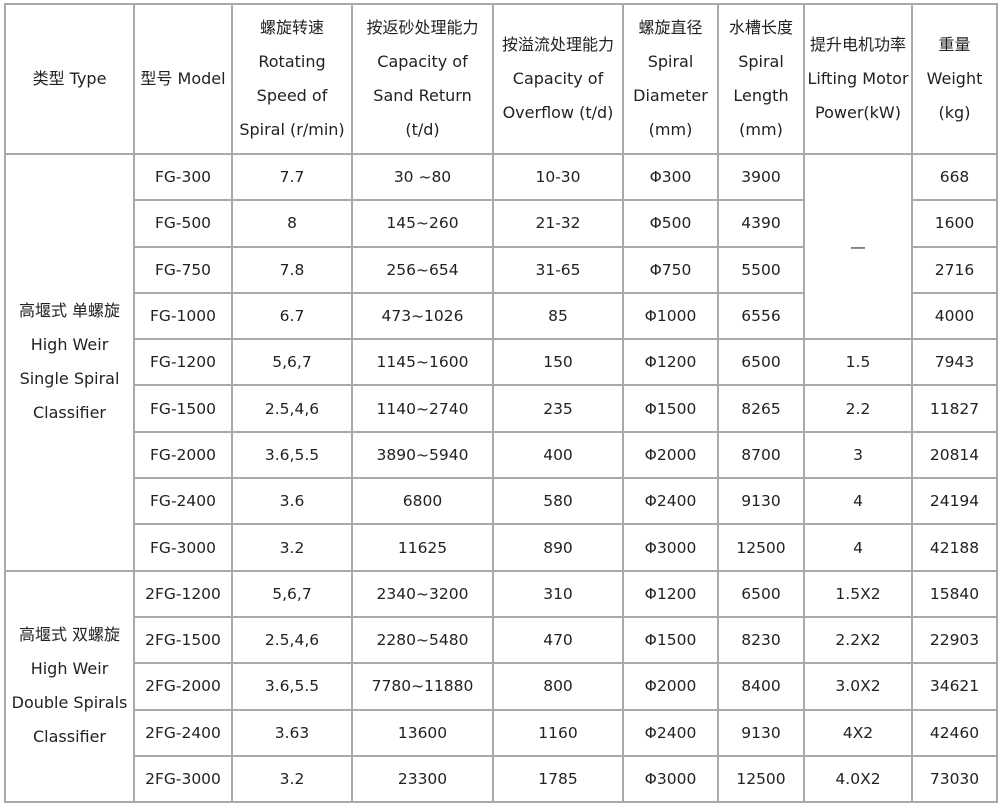 The image size is (1000, 807). I want to click on speed-cell: 5,6,7, so click(292, 362).